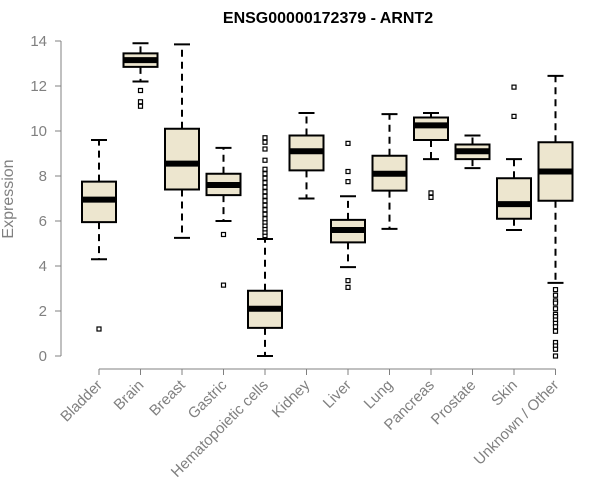 The height and width of the screenshot is (500, 600). What do you see at coordinates (38, 131) in the screenshot?
I see `y-tick-label: 10` at bounding box center [38, 131].